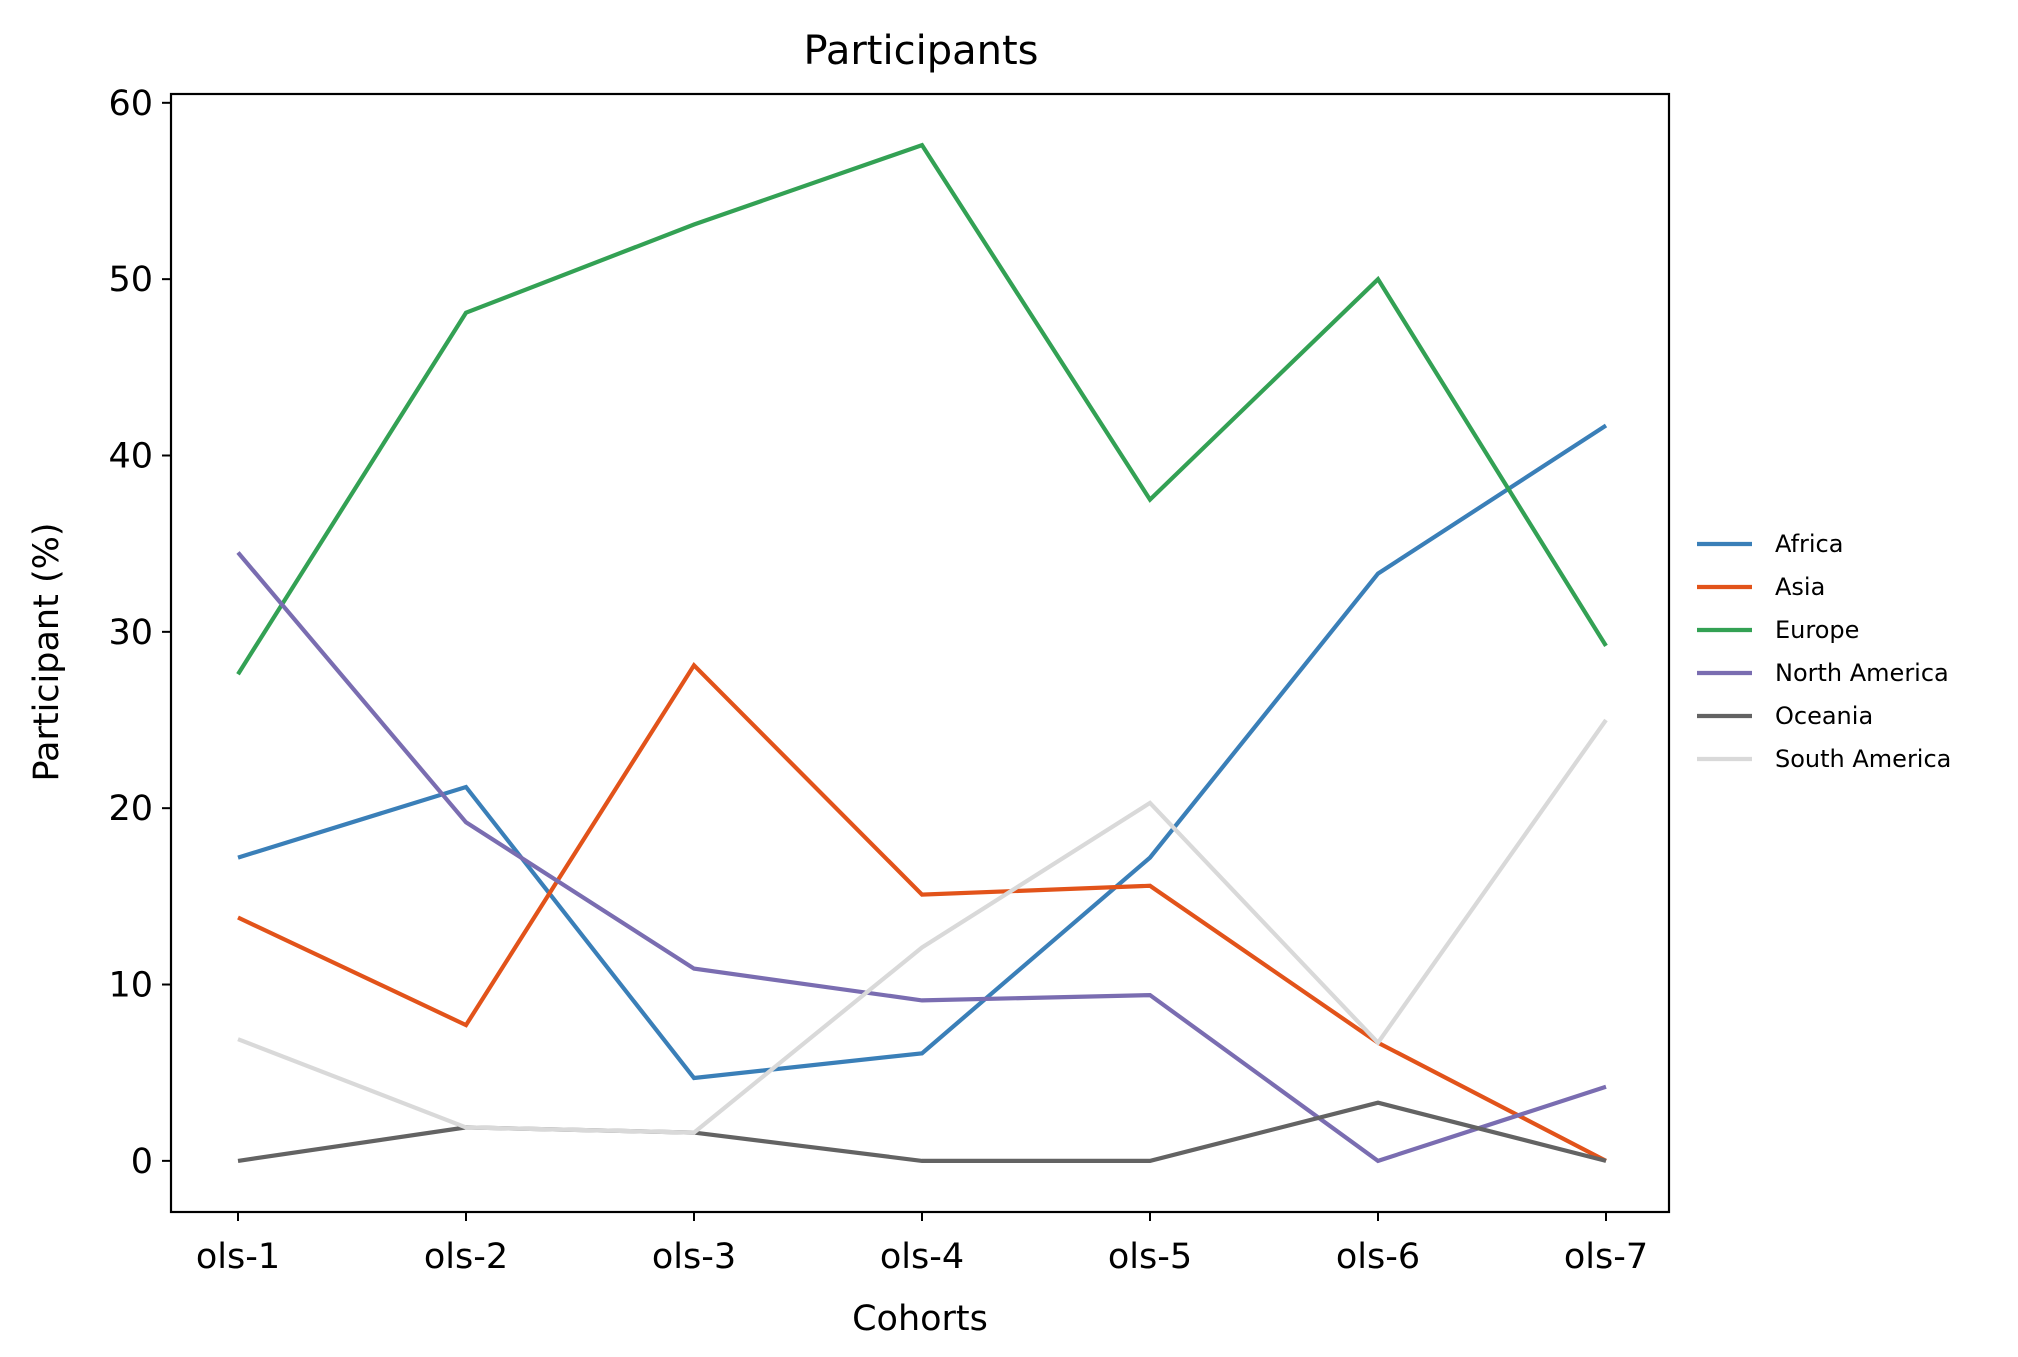 The width and height of the screenshot is (2018, 1357). I want to click on legend-item-oceania: Oceania, so click(1785, 716).